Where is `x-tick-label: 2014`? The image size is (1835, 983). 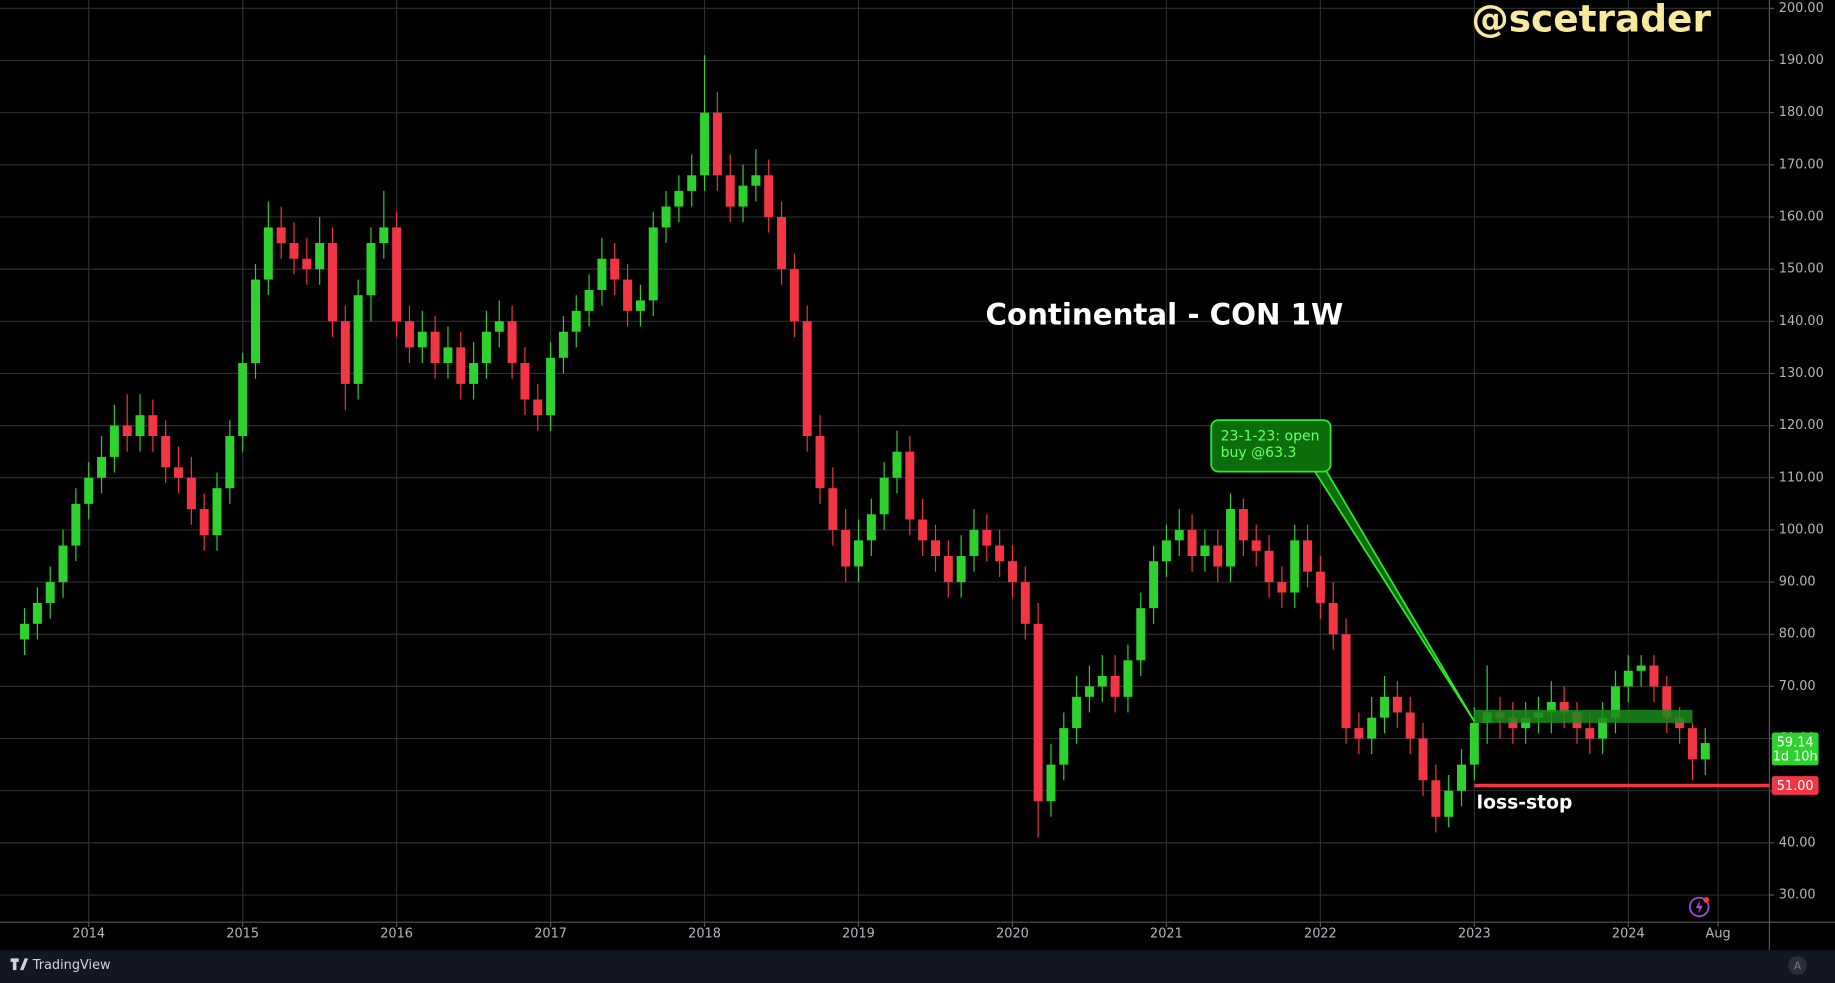
x-tick-label: 2014 is located at coordinates (88, 933).